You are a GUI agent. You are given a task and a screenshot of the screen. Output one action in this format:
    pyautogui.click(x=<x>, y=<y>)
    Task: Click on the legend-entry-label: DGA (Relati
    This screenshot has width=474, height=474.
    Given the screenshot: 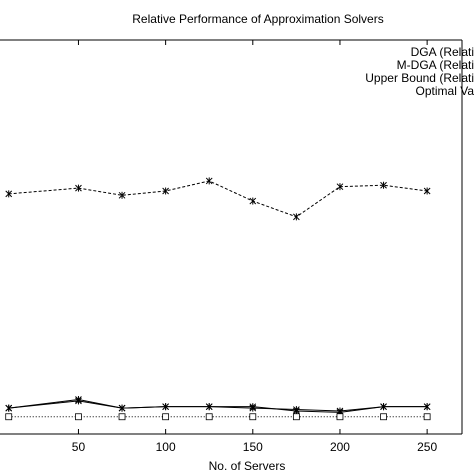 What is the action you would take?
    pyautogui.click(x=442, y=52)
    